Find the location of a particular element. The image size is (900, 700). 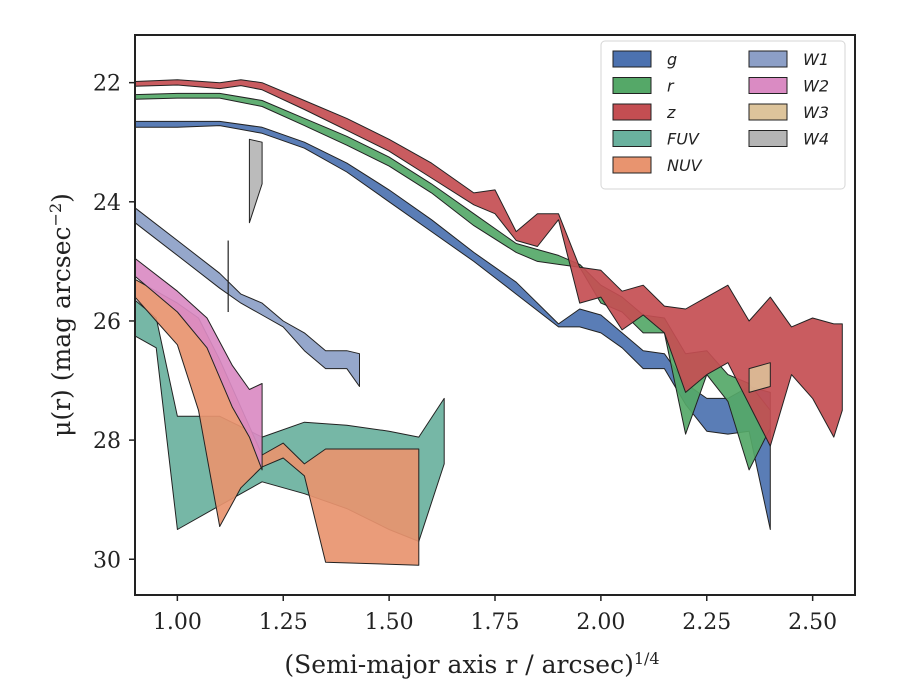

y-axis-title-close: ) is located at coordinates (61, 198).